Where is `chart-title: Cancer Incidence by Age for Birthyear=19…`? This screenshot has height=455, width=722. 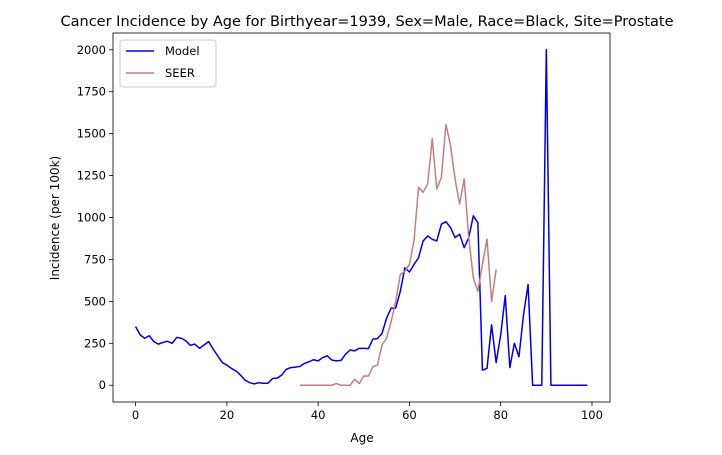 chart-title: Cancer Incidence by Age for Birthyear=19… is located at coordinates (367, 22).